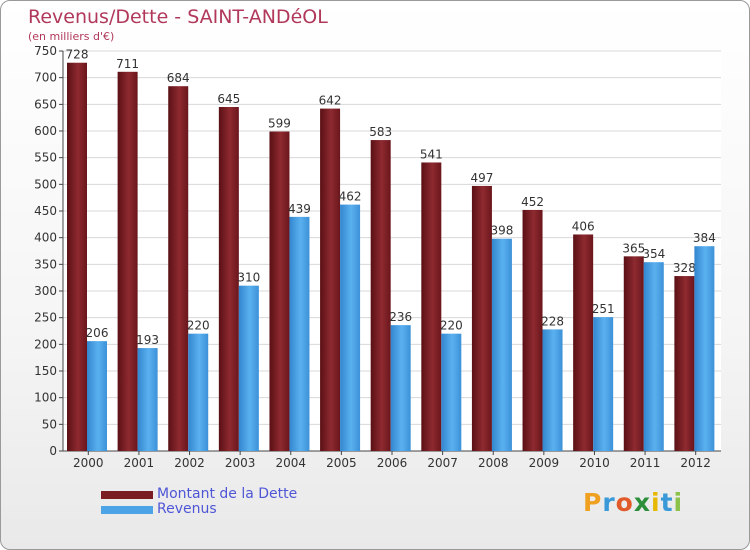  Describe the element at coordinates (501, 344) in the screenshot. I see `bar-revenus-2008` at that location.